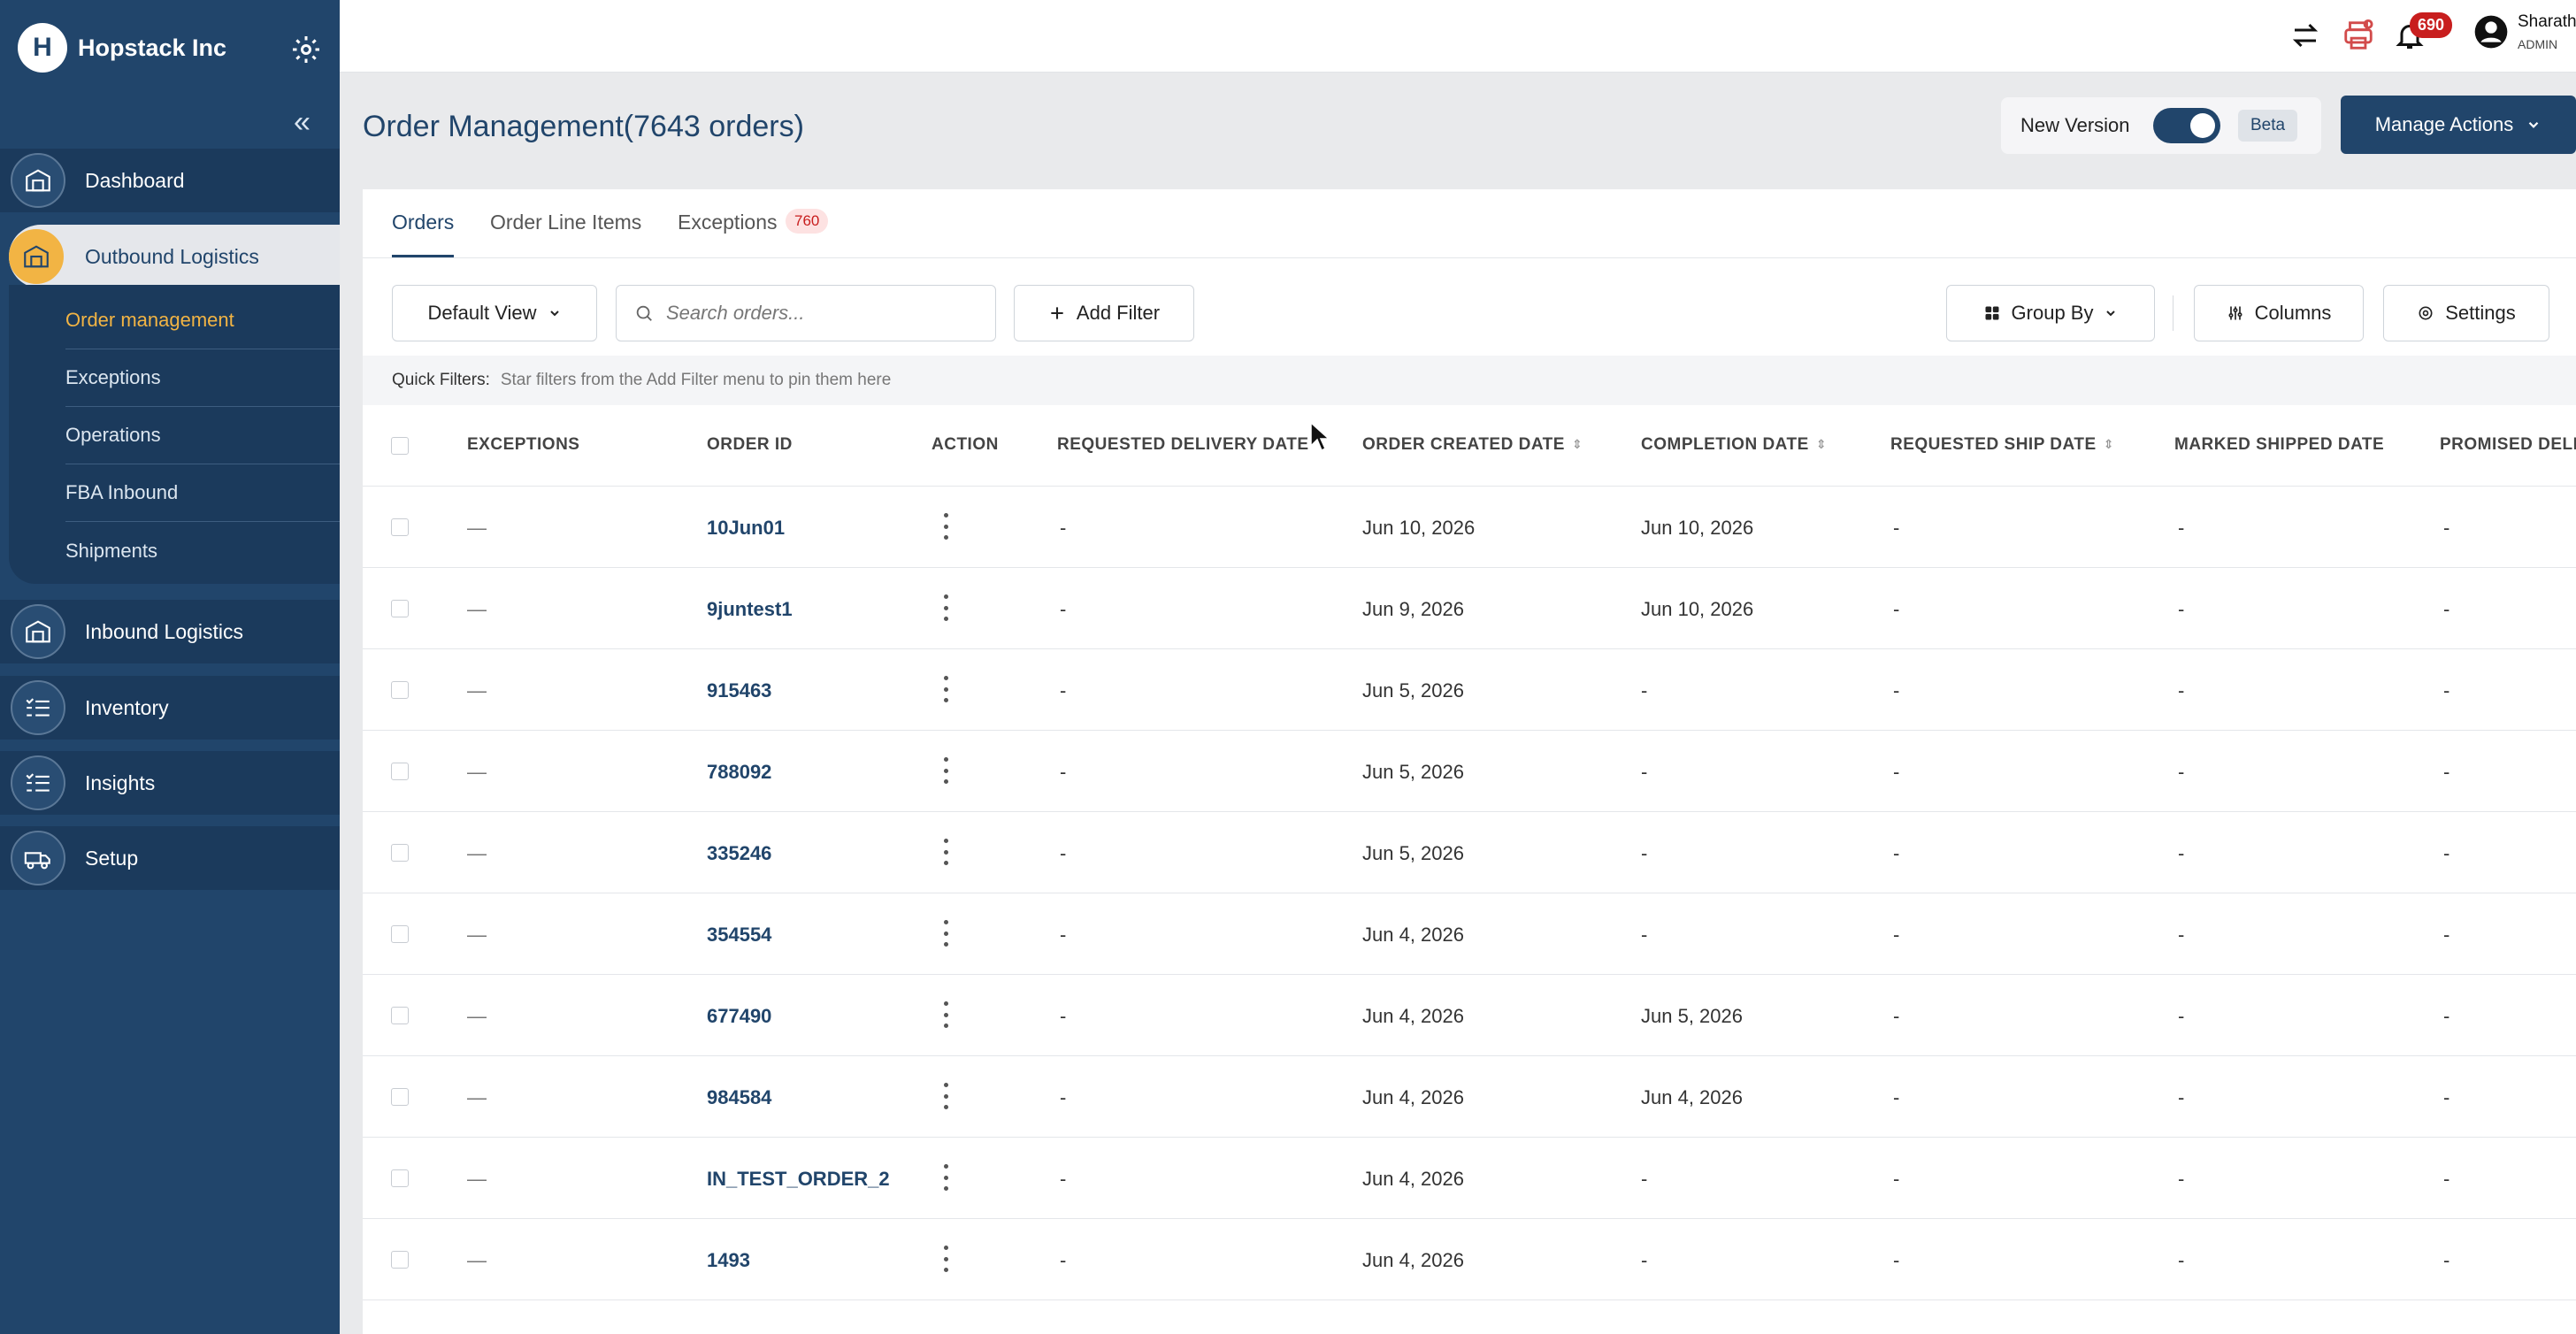 The image size is (2576, 1334). Describe the element at coordinates (2458, 125) in the screenshot. I see `manage-actions-button: Manage Actions` at that location.